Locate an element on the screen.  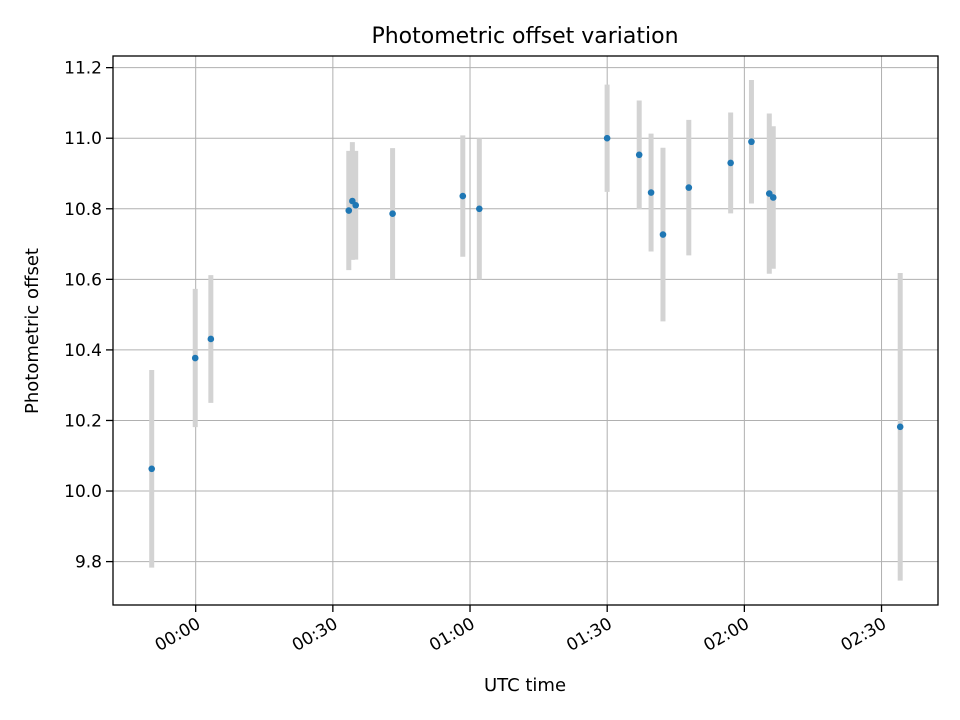
y-tick-label: 11.0 is located at coordinates (83, 139).